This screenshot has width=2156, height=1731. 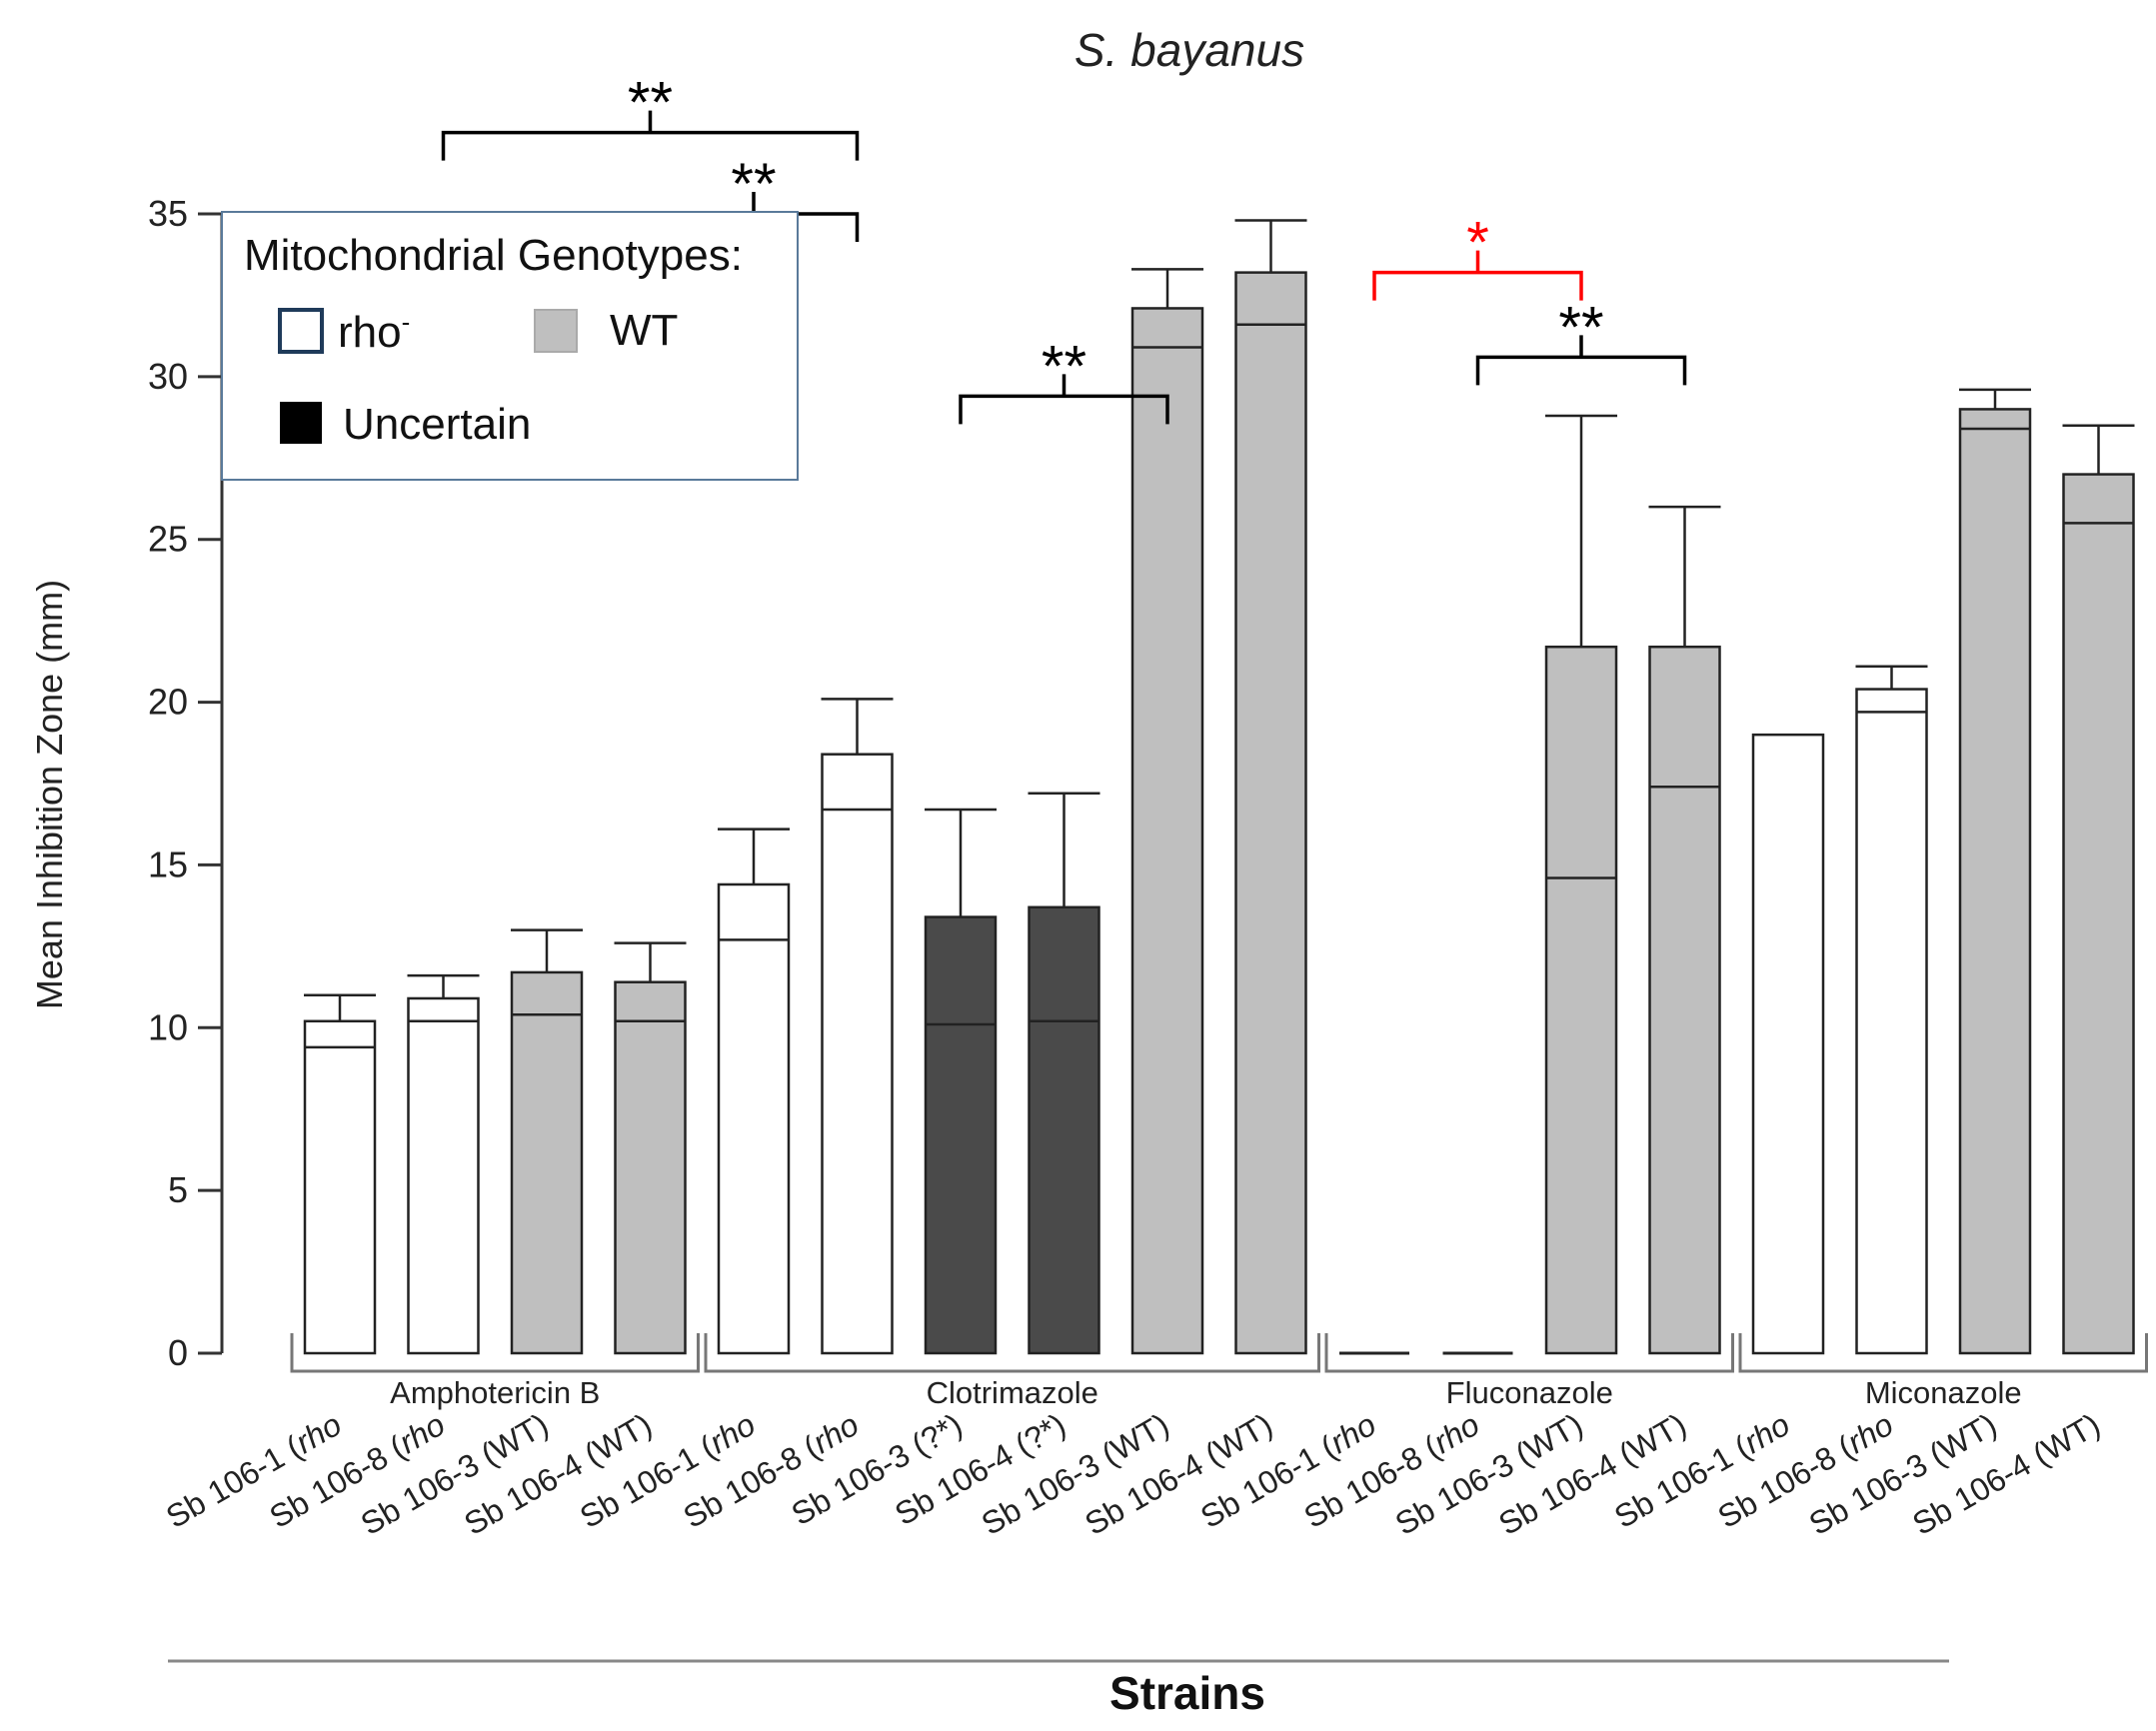 What do you see at coordinates (186, 783) in the screenshot?
I see `y-axis: 0 5 10 15 20 25 30 35` at bounding box center [186, 783].